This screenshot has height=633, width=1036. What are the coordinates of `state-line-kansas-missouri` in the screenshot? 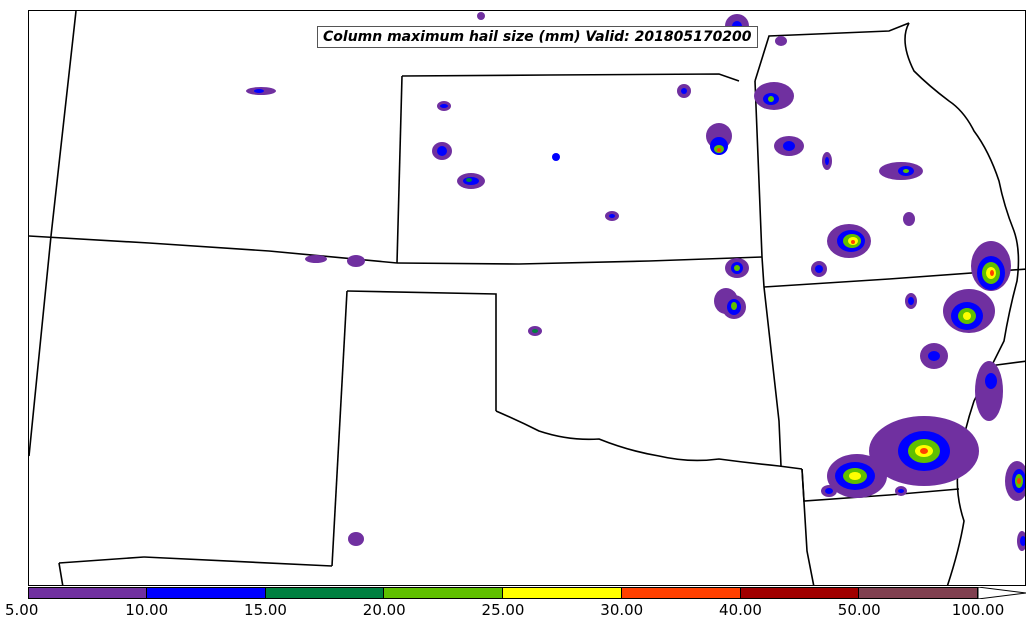 It's located at (768, 273).